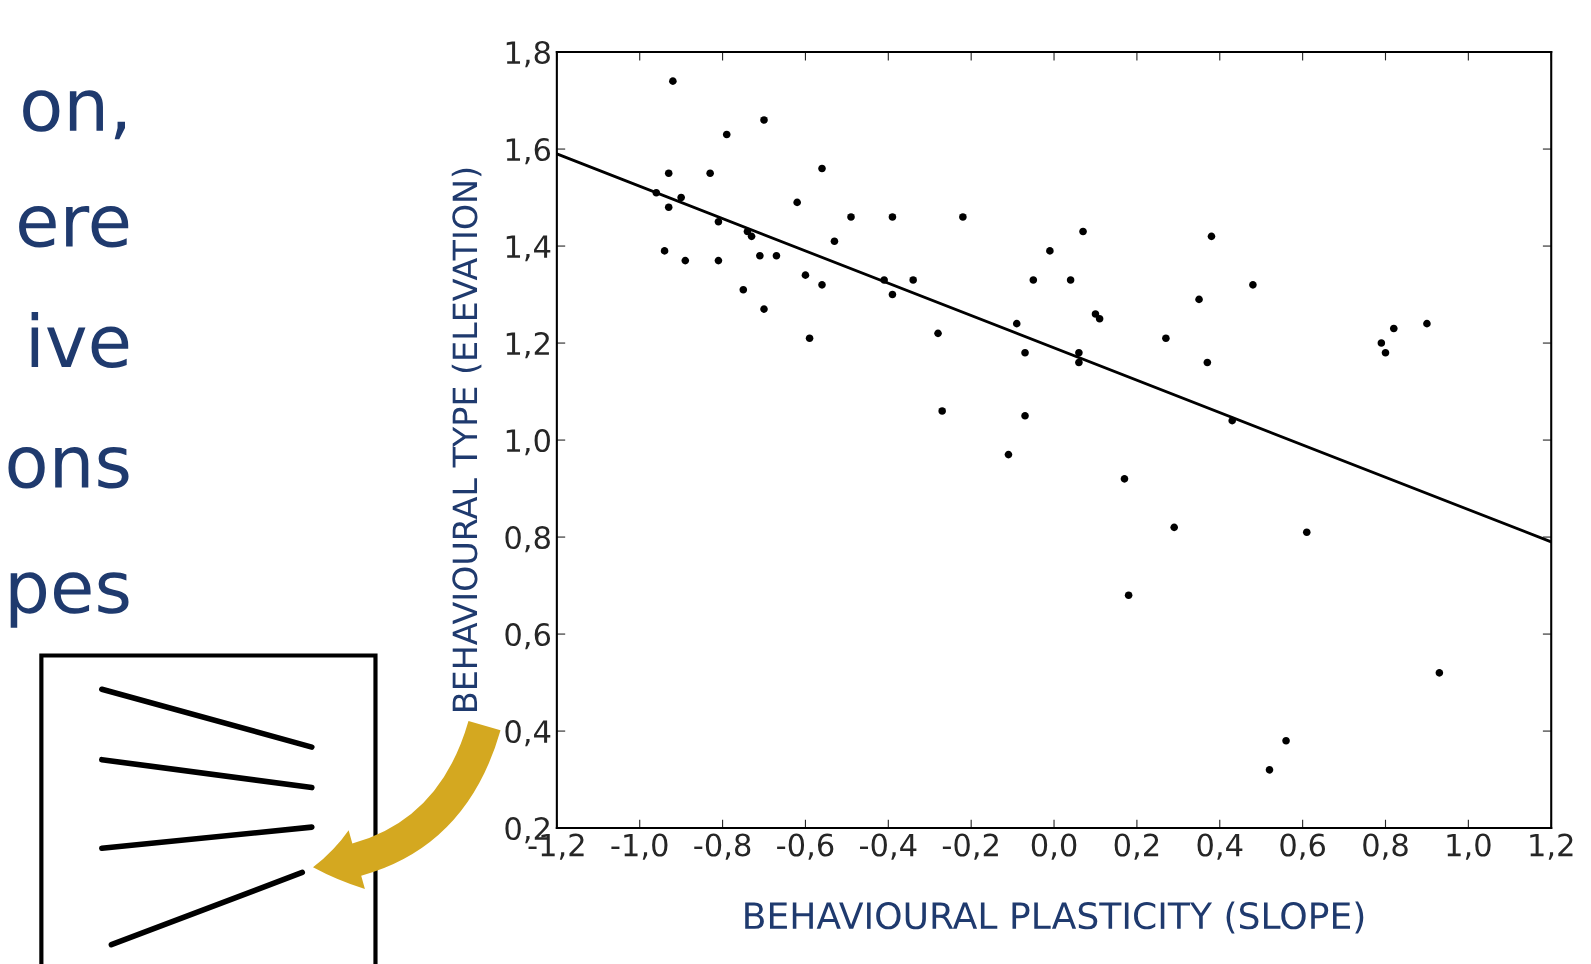 This screenshot has width=1591, height=964. Describe the element at coordinates (805, 846) in the screenshot. I see `x-tick-label: -0,6` at that location.